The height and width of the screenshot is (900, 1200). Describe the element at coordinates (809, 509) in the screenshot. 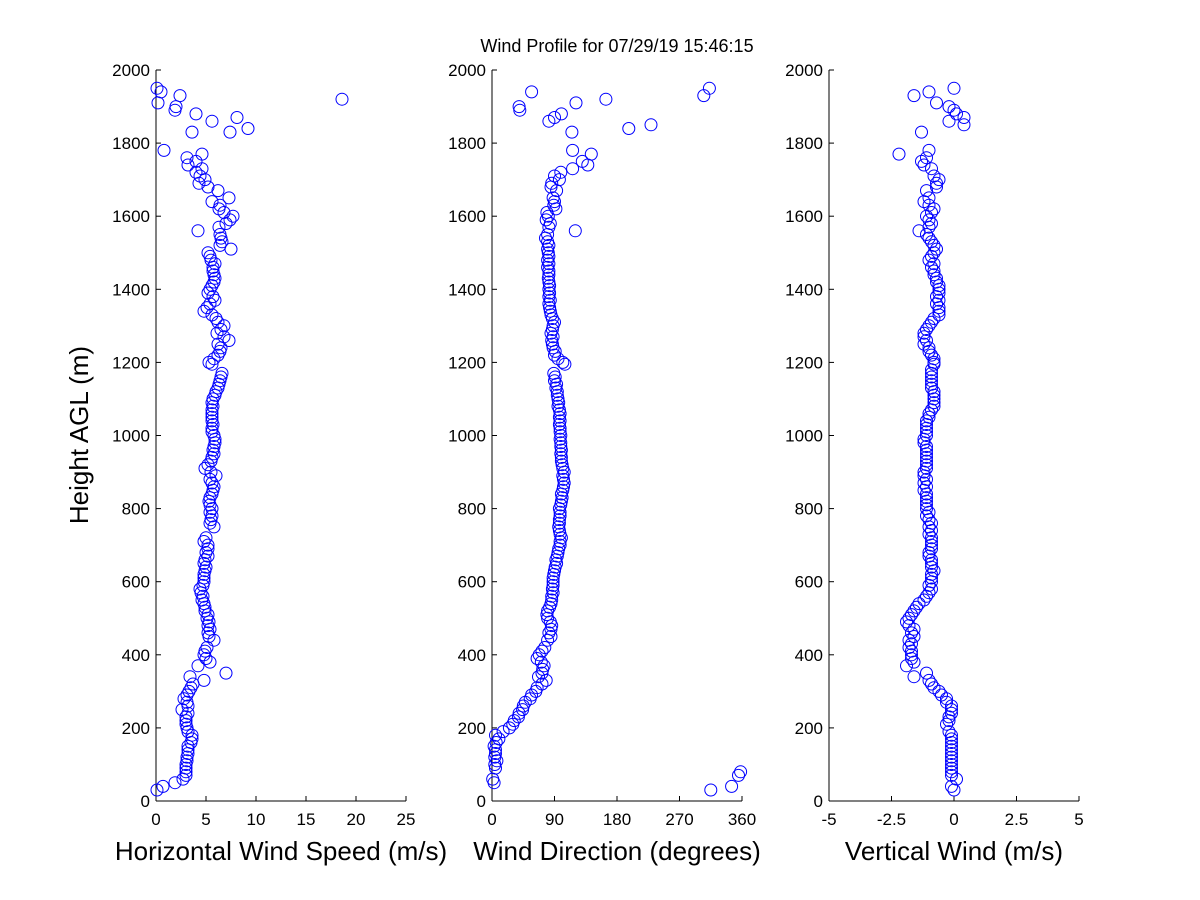

I see `y-tick-label: 800` at that location.